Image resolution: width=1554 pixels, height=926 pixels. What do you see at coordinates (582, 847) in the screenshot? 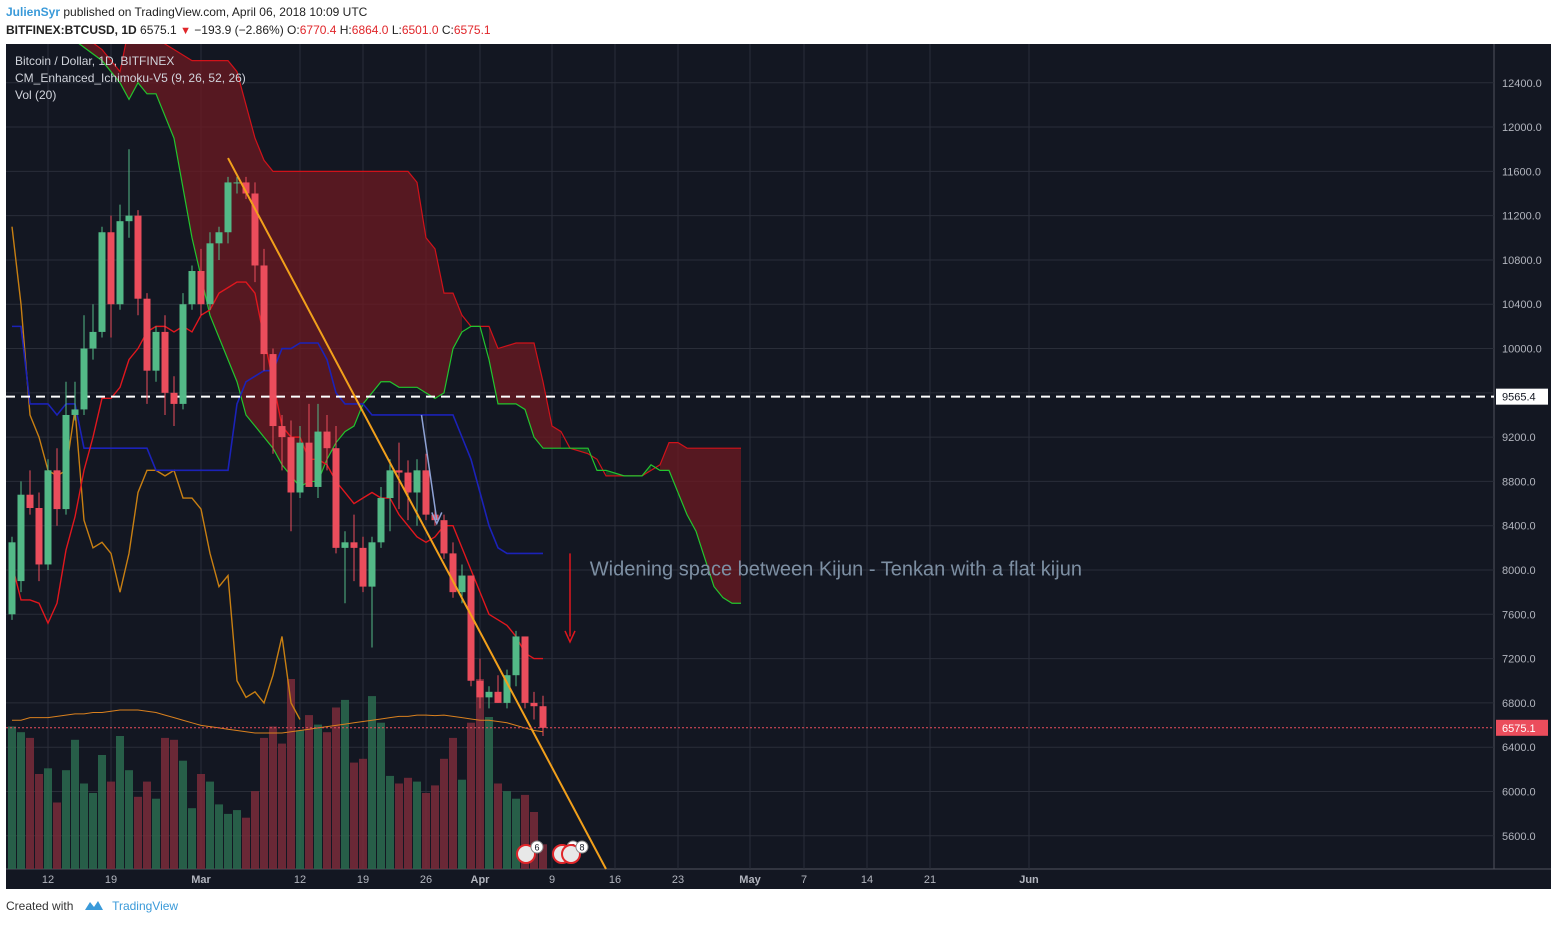
I see `event-count-badge` at bounding box center [582, 847].